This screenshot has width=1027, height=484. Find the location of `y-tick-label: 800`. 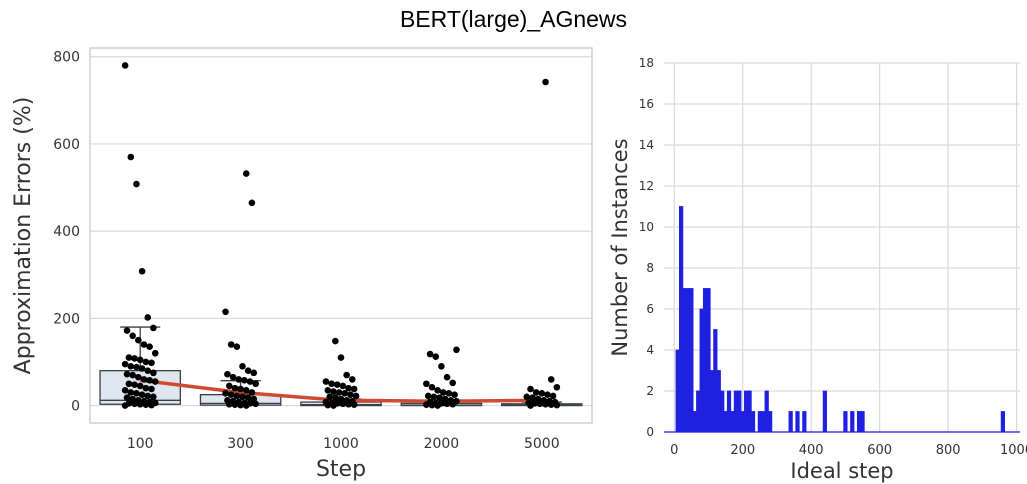

y-tick-label: 800 is located at coordinates (66, 58).